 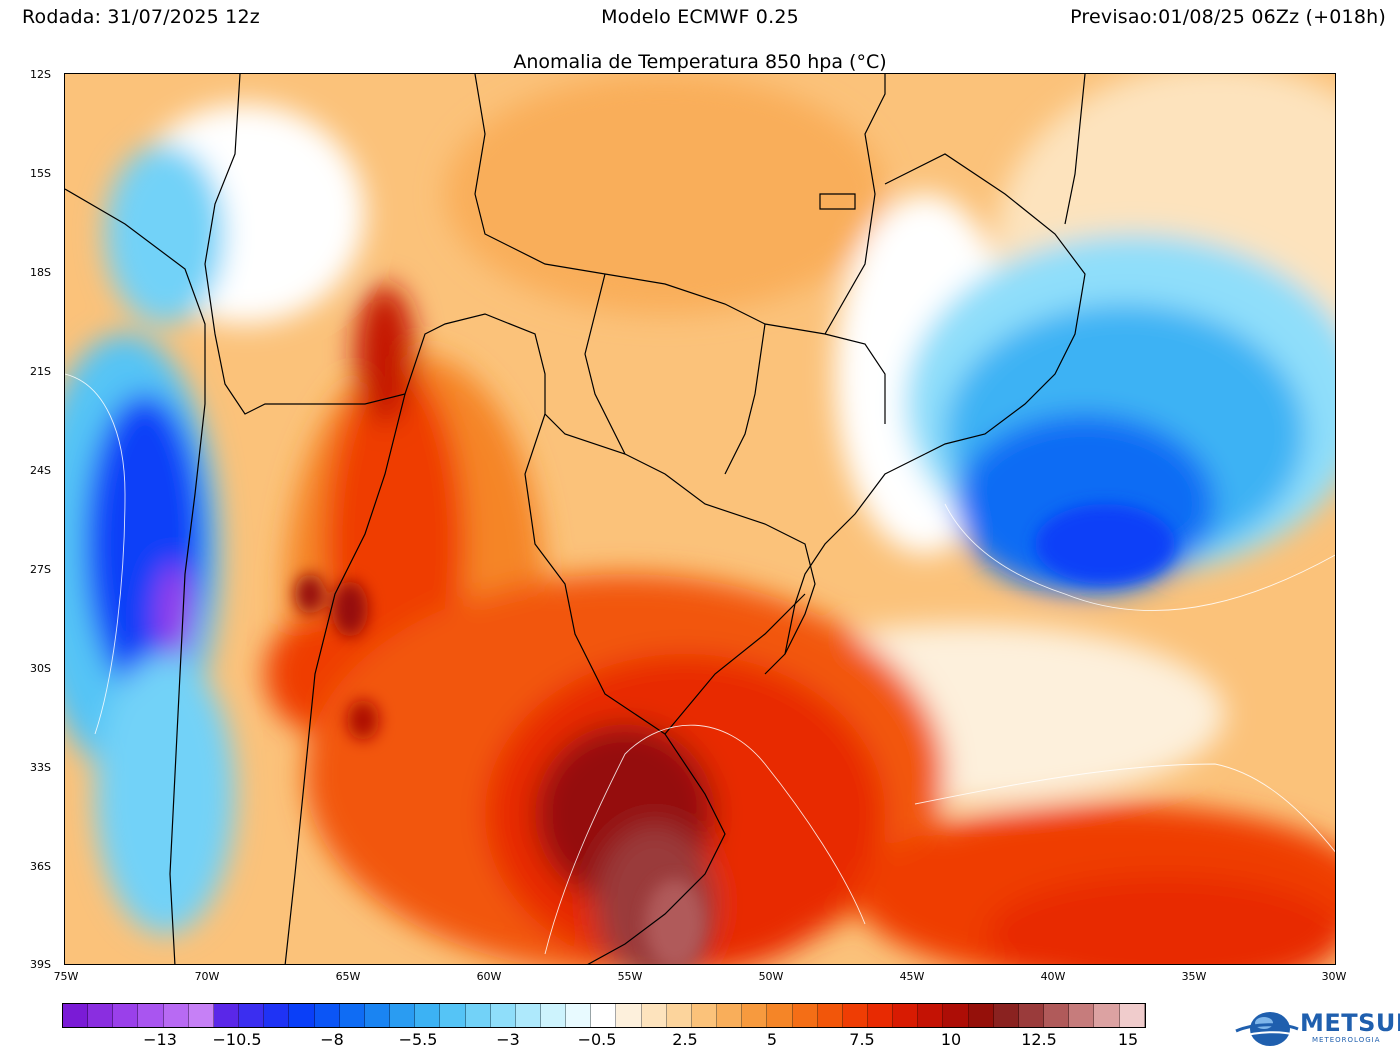 I want to click on colorbar-label: −5.5, so click(x=418, y=1039).